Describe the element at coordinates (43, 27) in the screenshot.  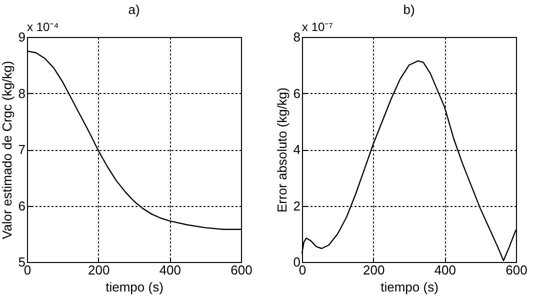
I see `text: x 10⁻⁴` at that location.